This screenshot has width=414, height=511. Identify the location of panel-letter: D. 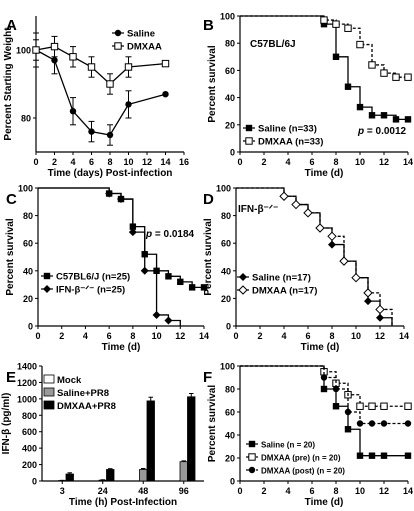
(208, 199).